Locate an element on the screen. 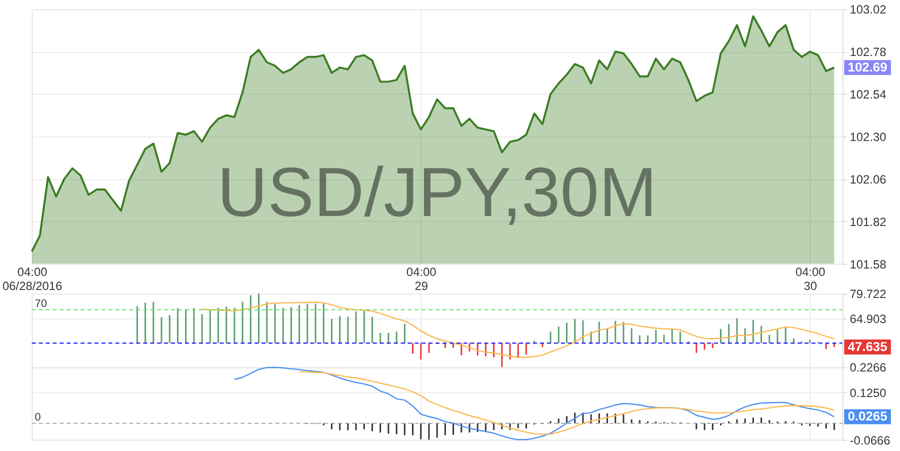 The image size is (900, 451). y-tick-label: 102.54 is located at coordinates (868, 95).